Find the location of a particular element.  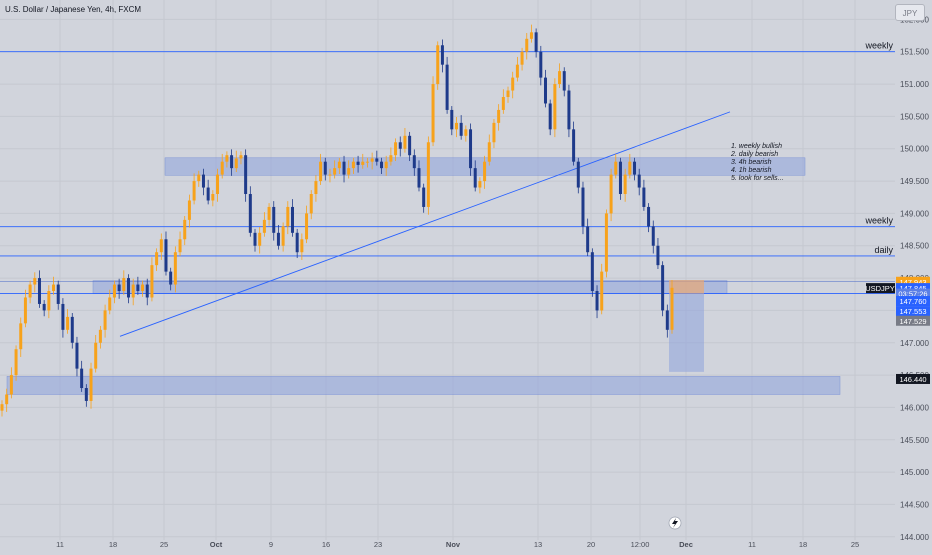

x-tick-label: 23 is located at coordinates (378, 544).